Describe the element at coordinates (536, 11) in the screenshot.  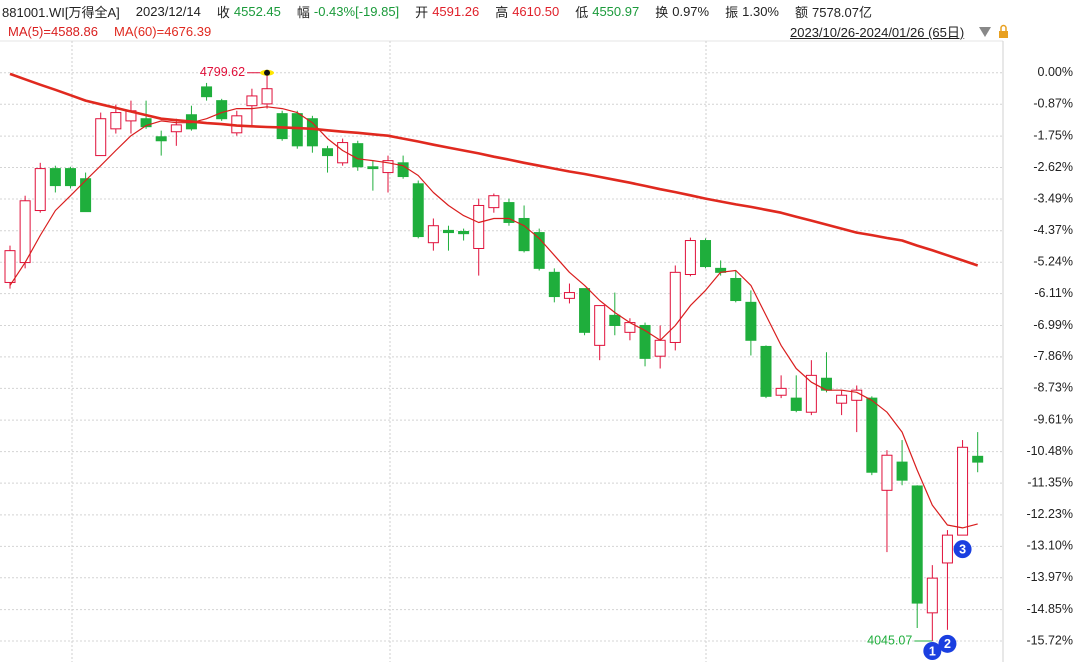
I see `quote-value: 4610.50` at that location.